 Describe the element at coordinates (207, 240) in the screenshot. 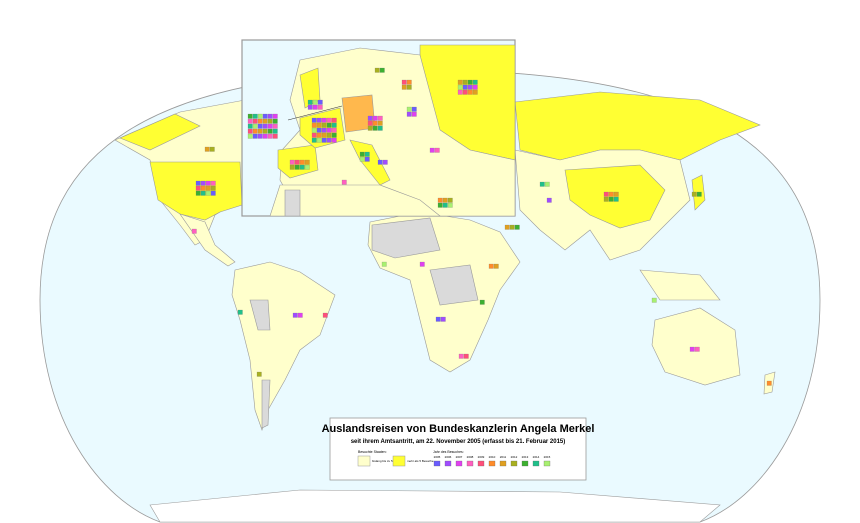

I see `central-america` at that location.